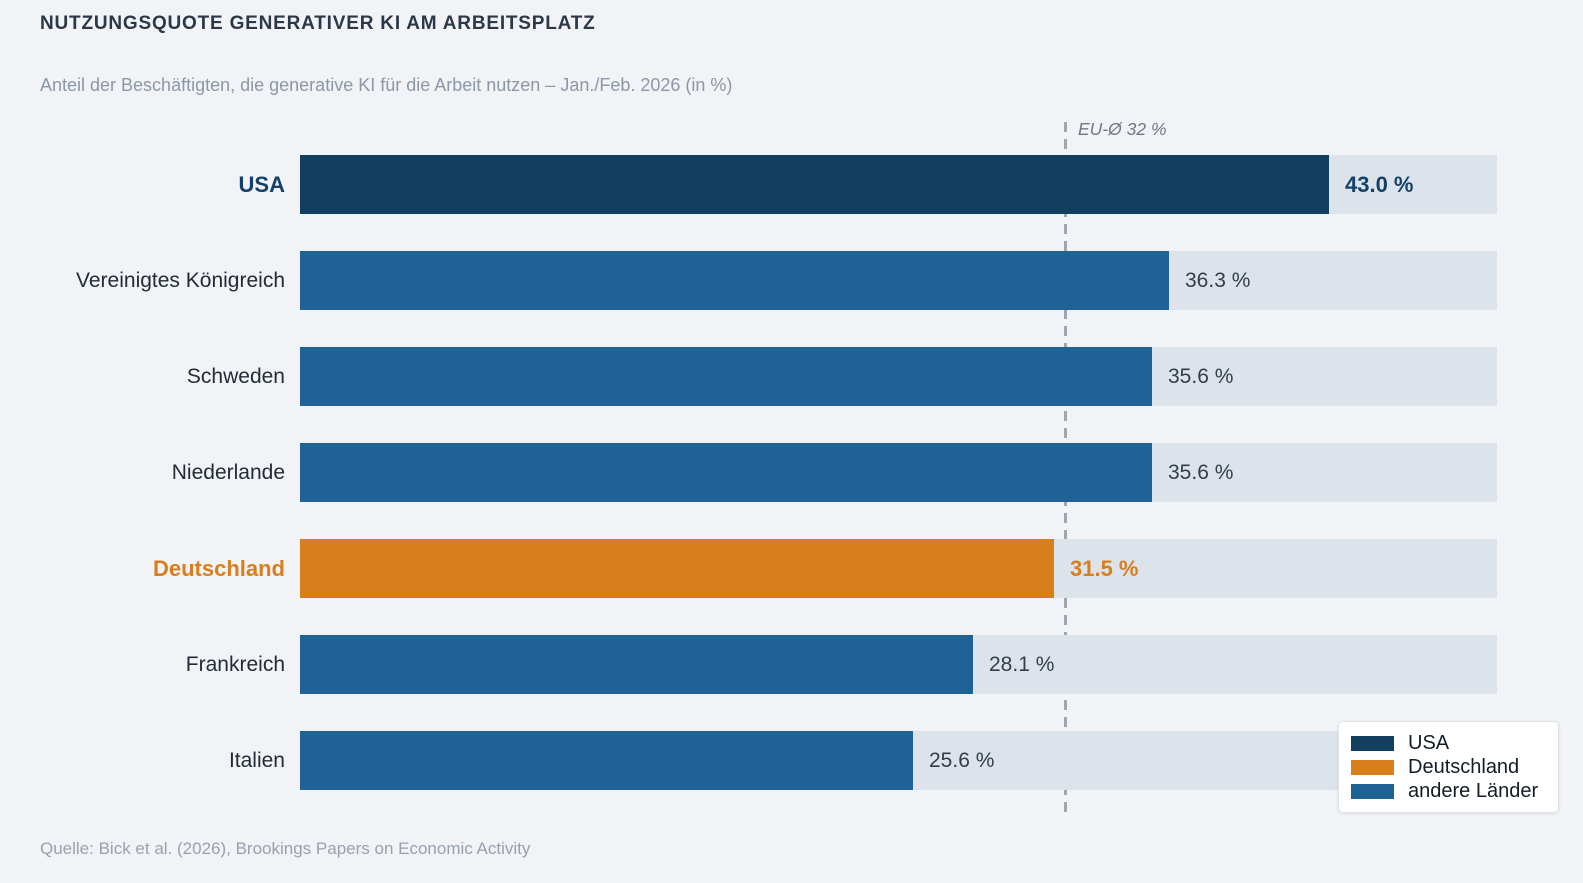  I want to click on legend-entry: USA, so click(1448, 743).